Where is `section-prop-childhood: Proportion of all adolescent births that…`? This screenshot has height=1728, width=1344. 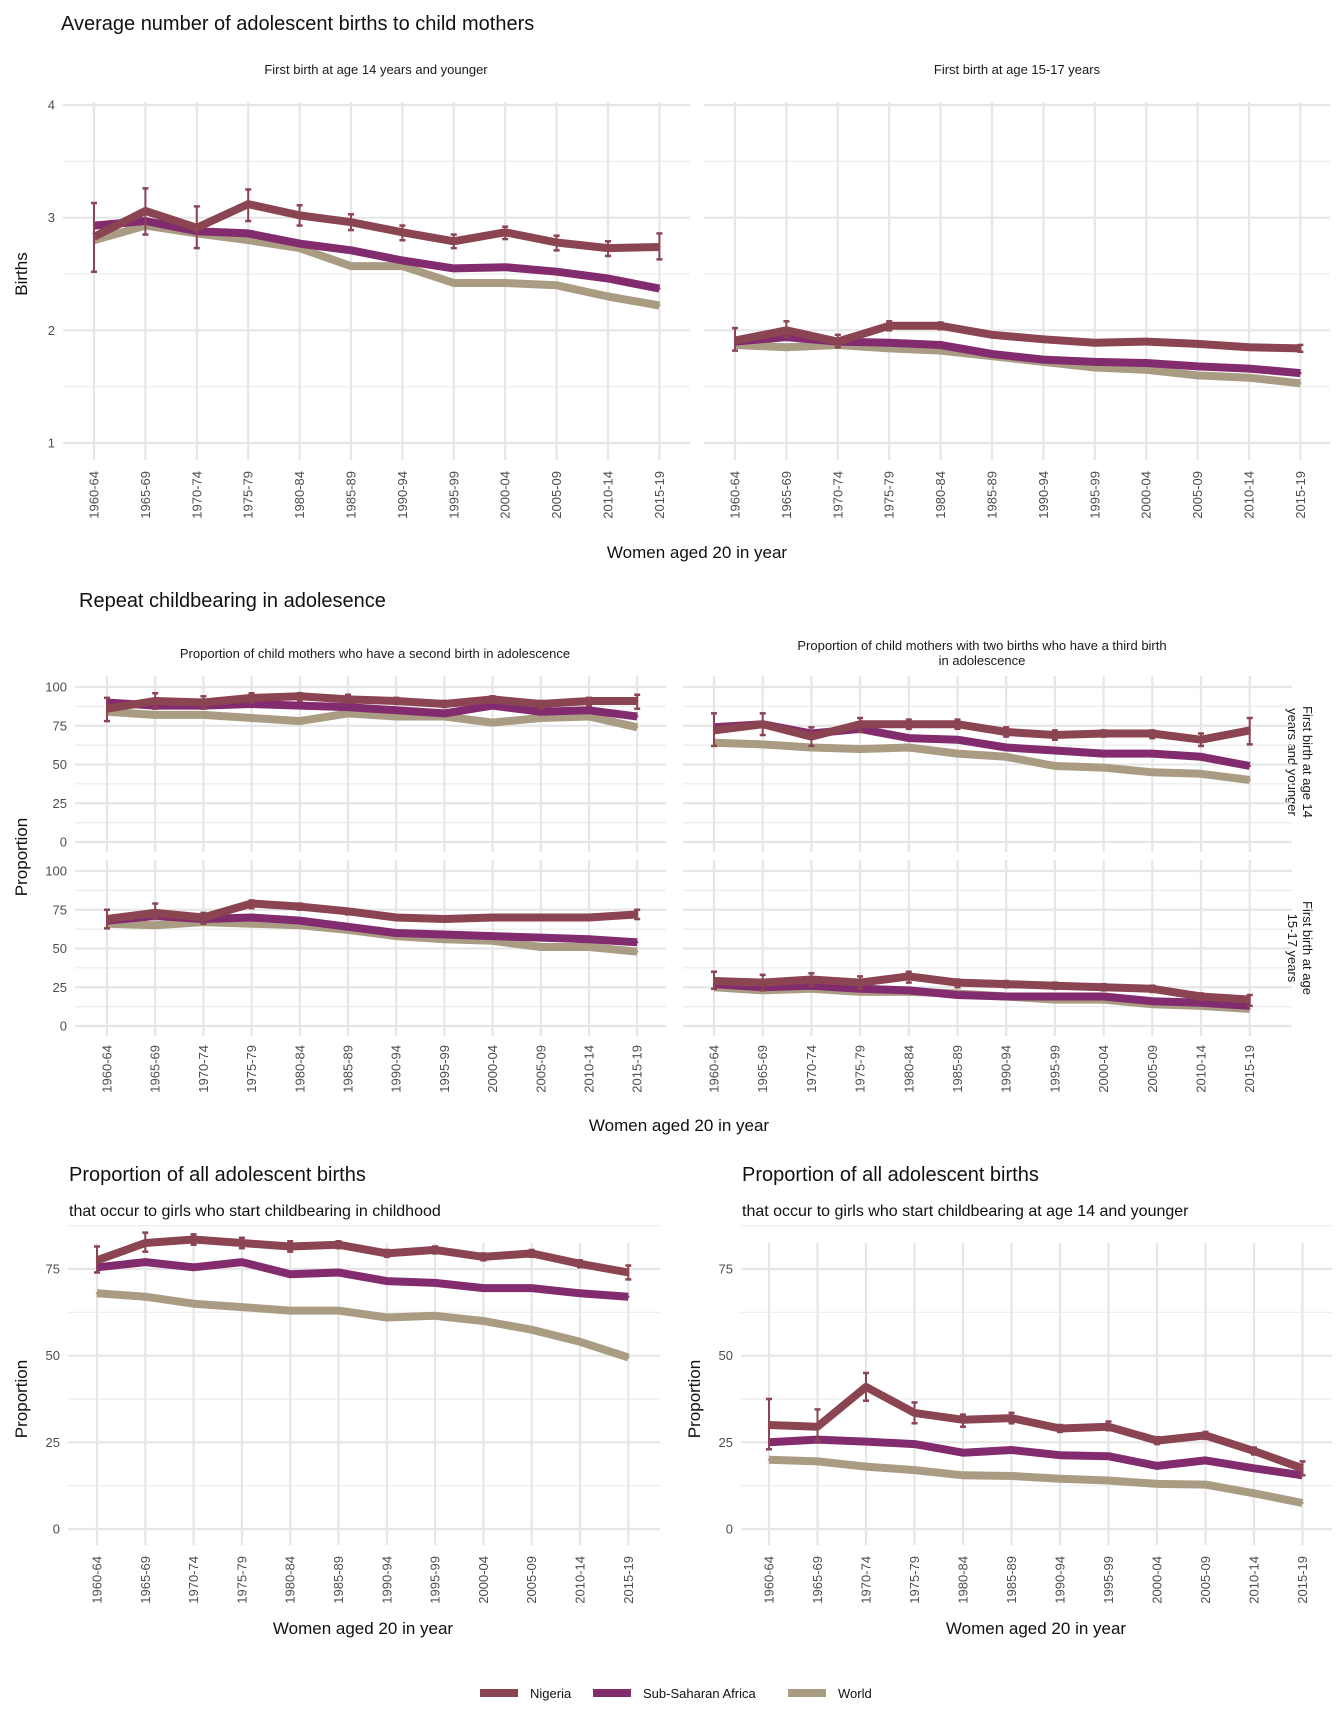
section-prop-childhood: Proportion of all adolescent births that… is located at coordinates (336, 1401).